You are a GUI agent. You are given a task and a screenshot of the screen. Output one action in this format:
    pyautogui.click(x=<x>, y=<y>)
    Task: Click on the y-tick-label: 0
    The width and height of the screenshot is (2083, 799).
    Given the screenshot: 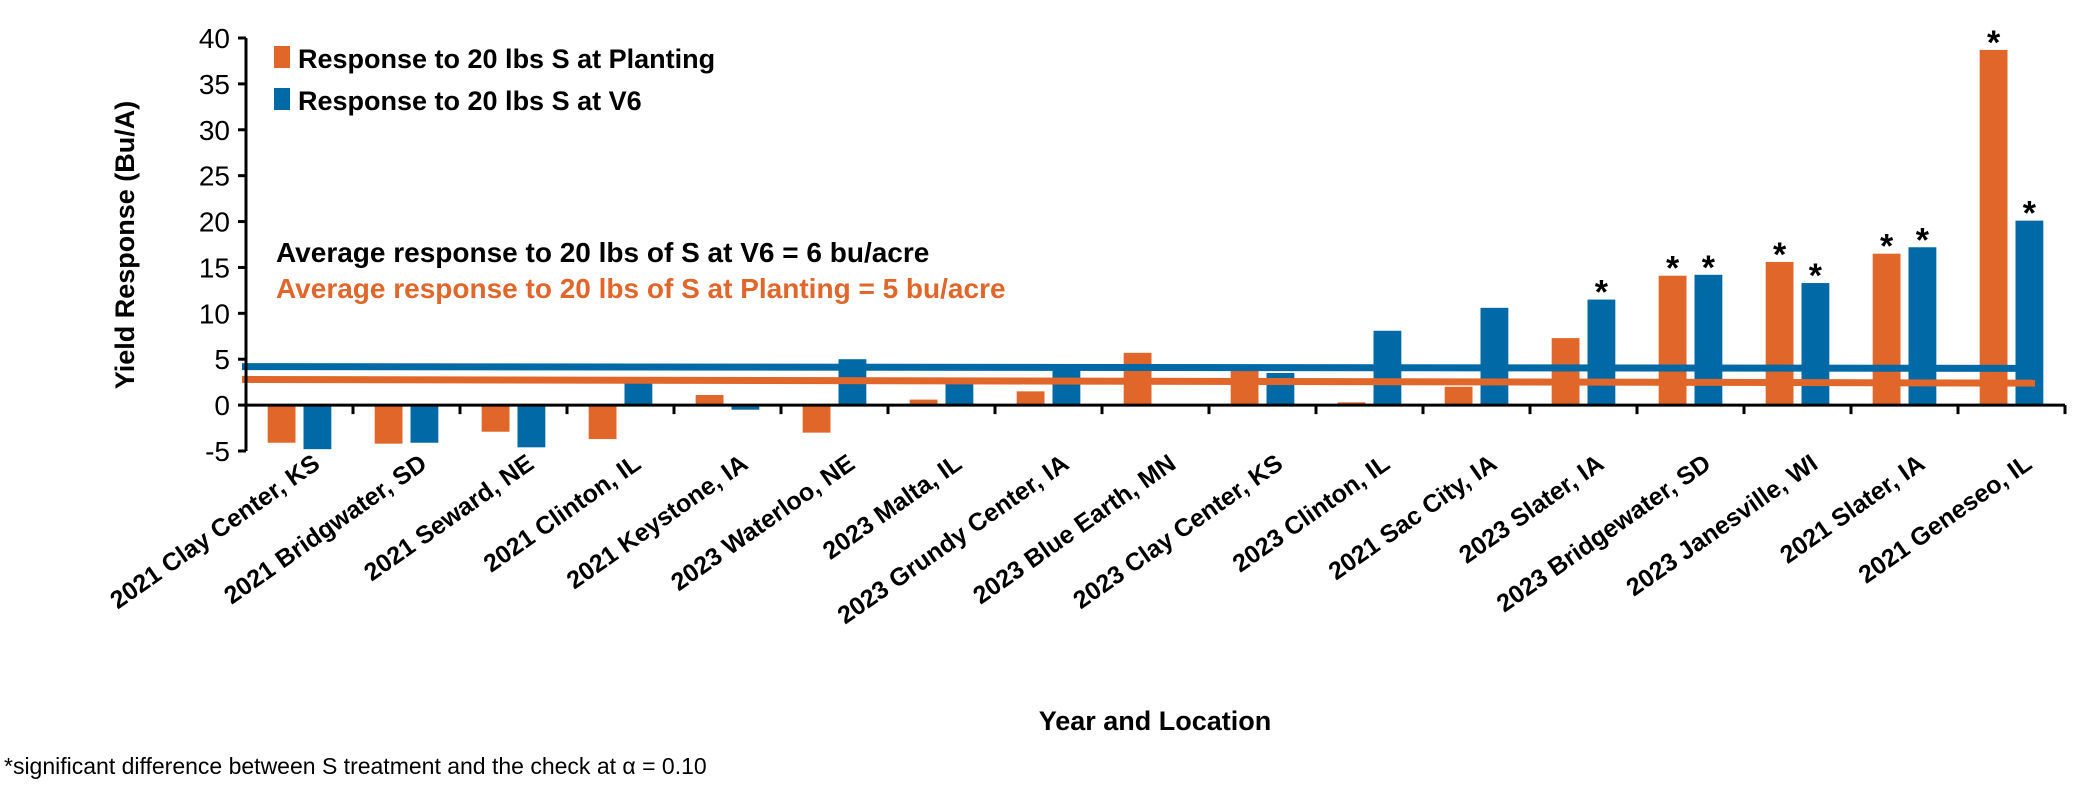 What is the action you would take?
    pyautogui.click(x=222, y=405)
    